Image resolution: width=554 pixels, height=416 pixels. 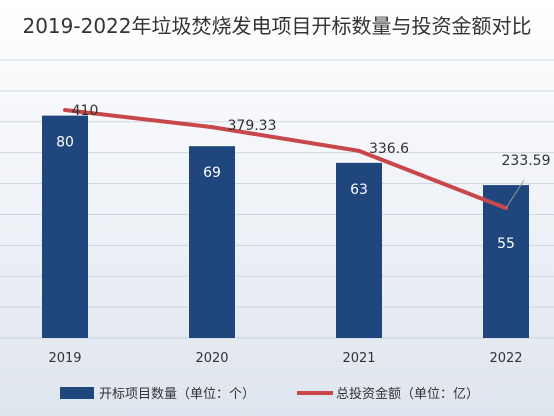 I want to click on line-value-label: 379.33, so click(x=252, y=126).